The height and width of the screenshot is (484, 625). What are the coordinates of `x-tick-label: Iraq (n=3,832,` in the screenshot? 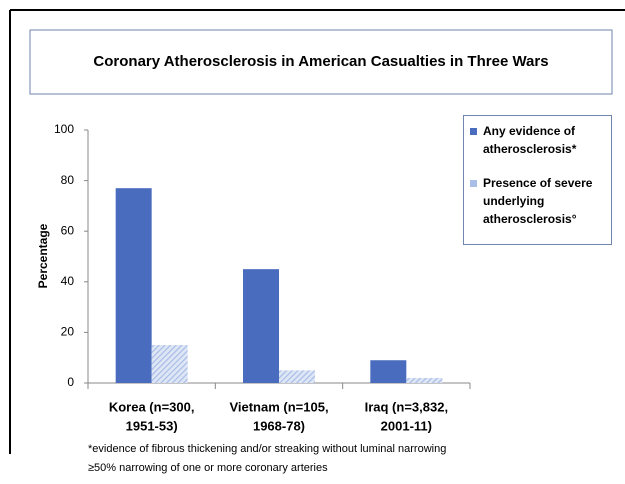 It's located at (406, 406).